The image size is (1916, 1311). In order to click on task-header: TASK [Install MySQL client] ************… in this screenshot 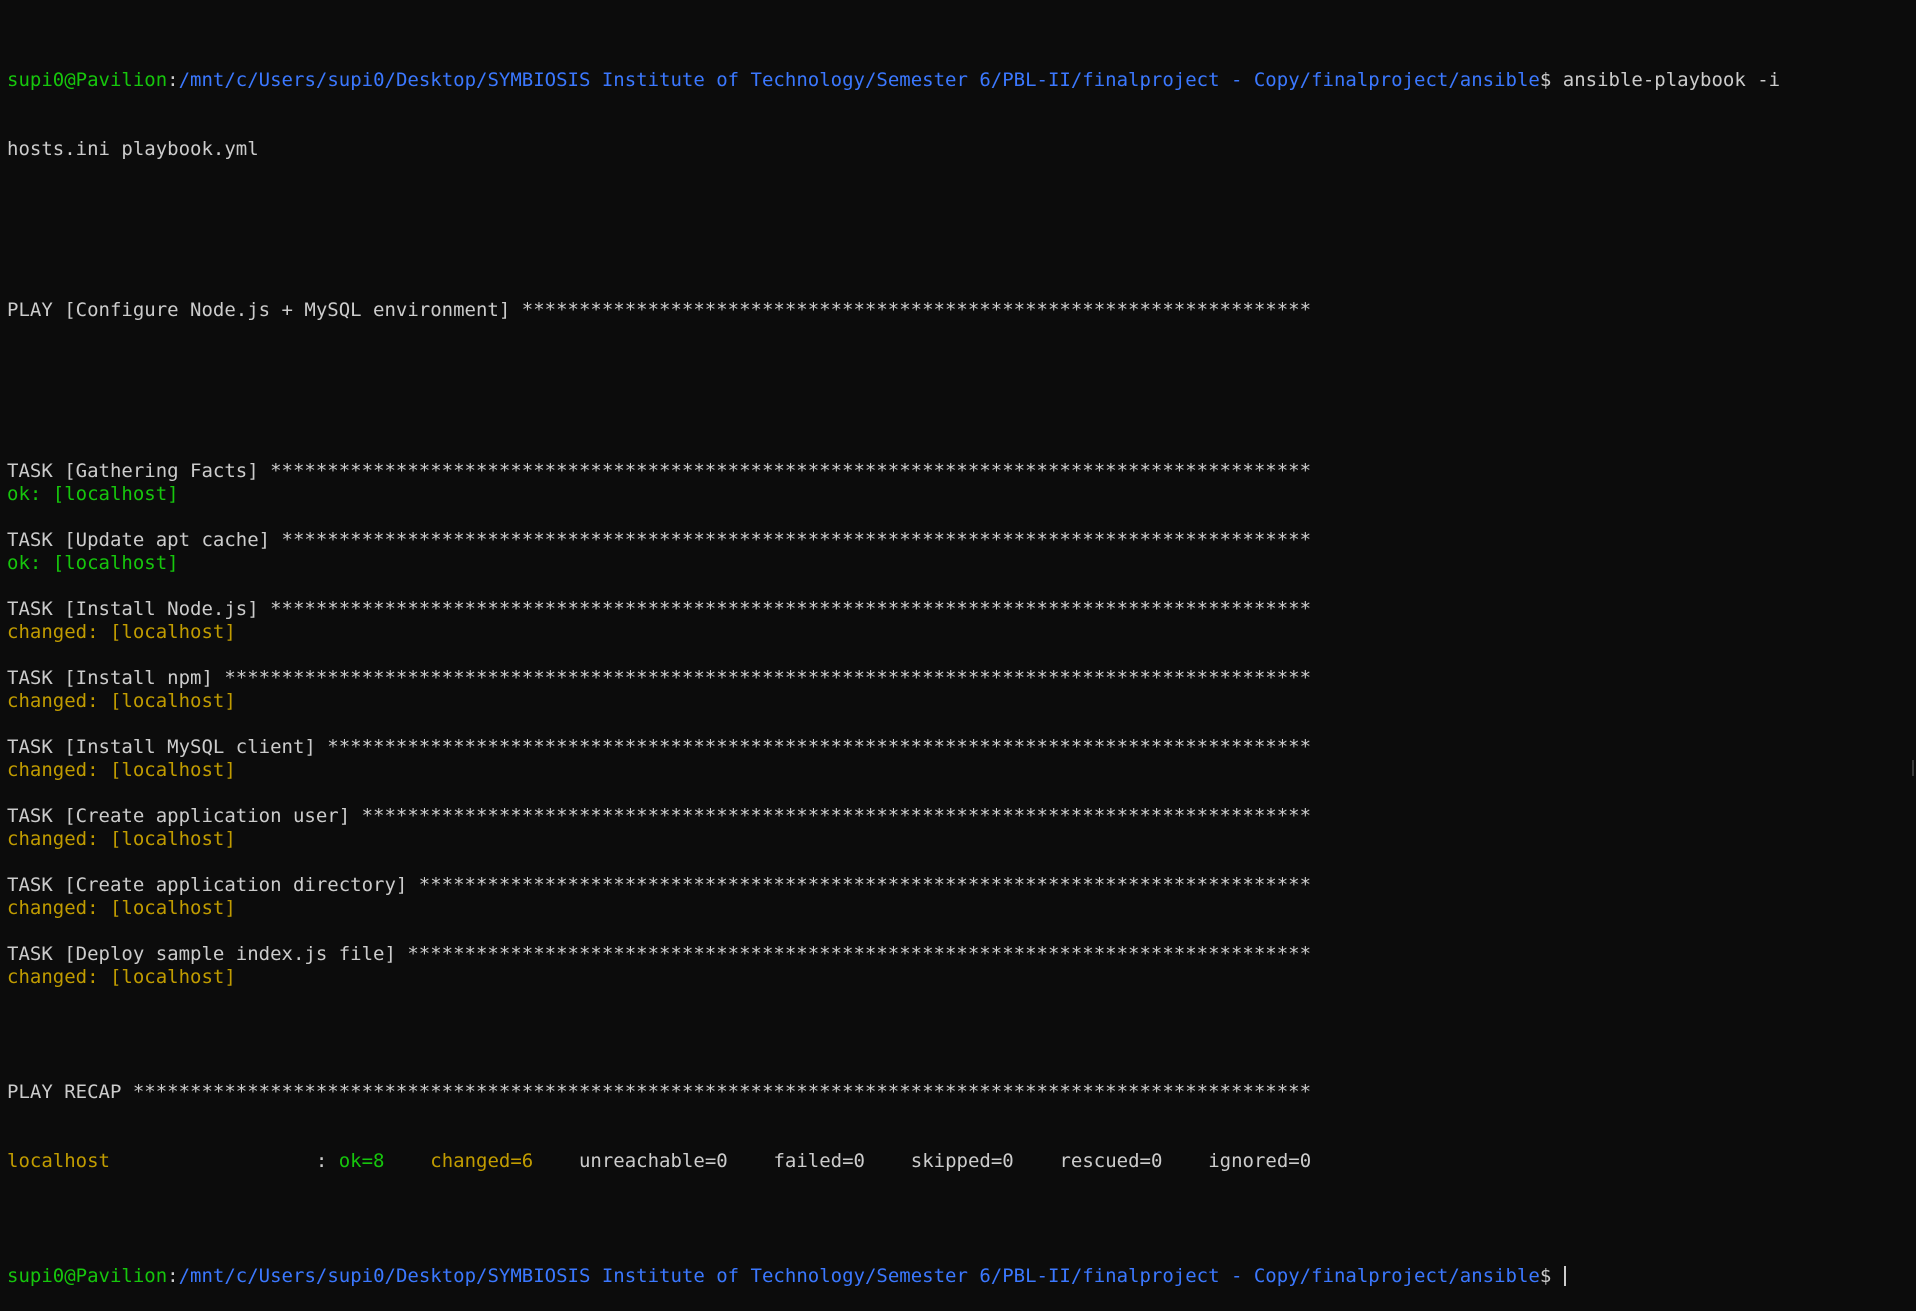, I will do `click(659, 747)`.